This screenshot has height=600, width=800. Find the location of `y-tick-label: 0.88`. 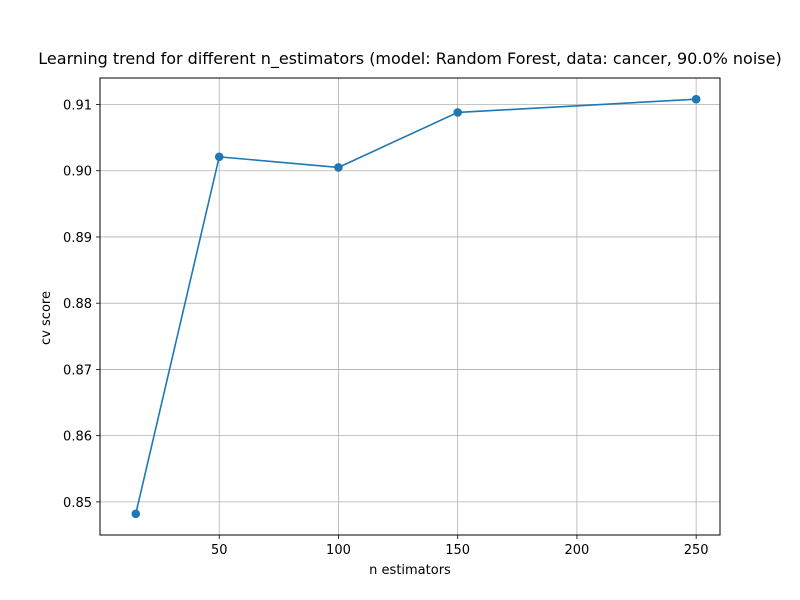

y-tick-label: 0.88 is located at coordinates (77, 304).